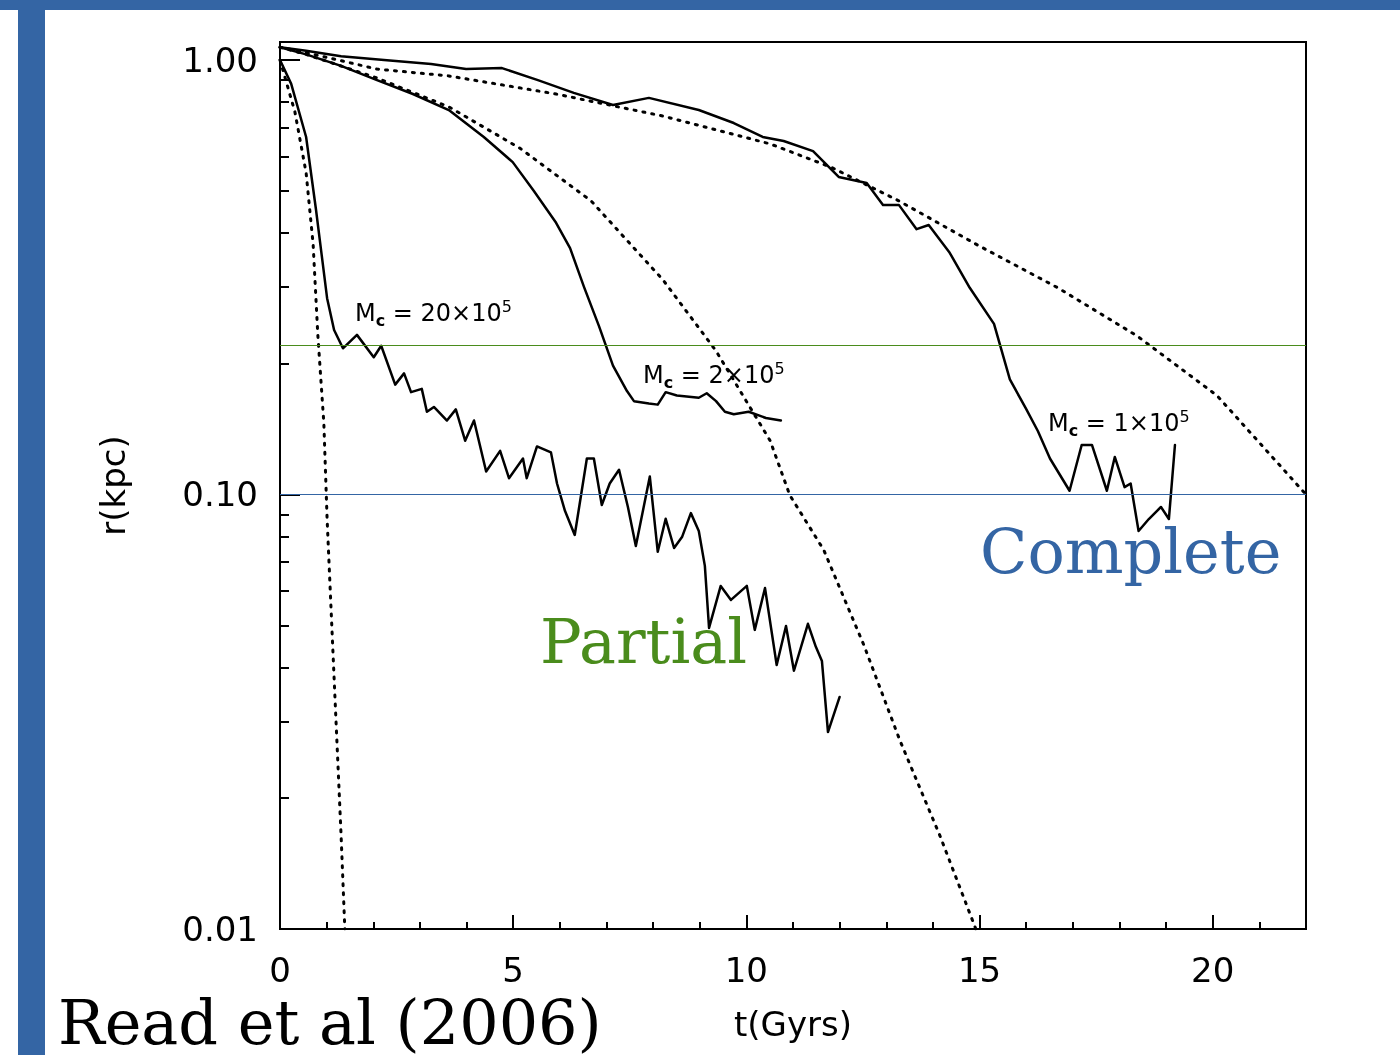 This screenshot has width=1400, height=1055. What do you see at coordinates (220, 59) in the screenshot?
I see `y-tick-label: 1.00` at bounding box center [220, 59].